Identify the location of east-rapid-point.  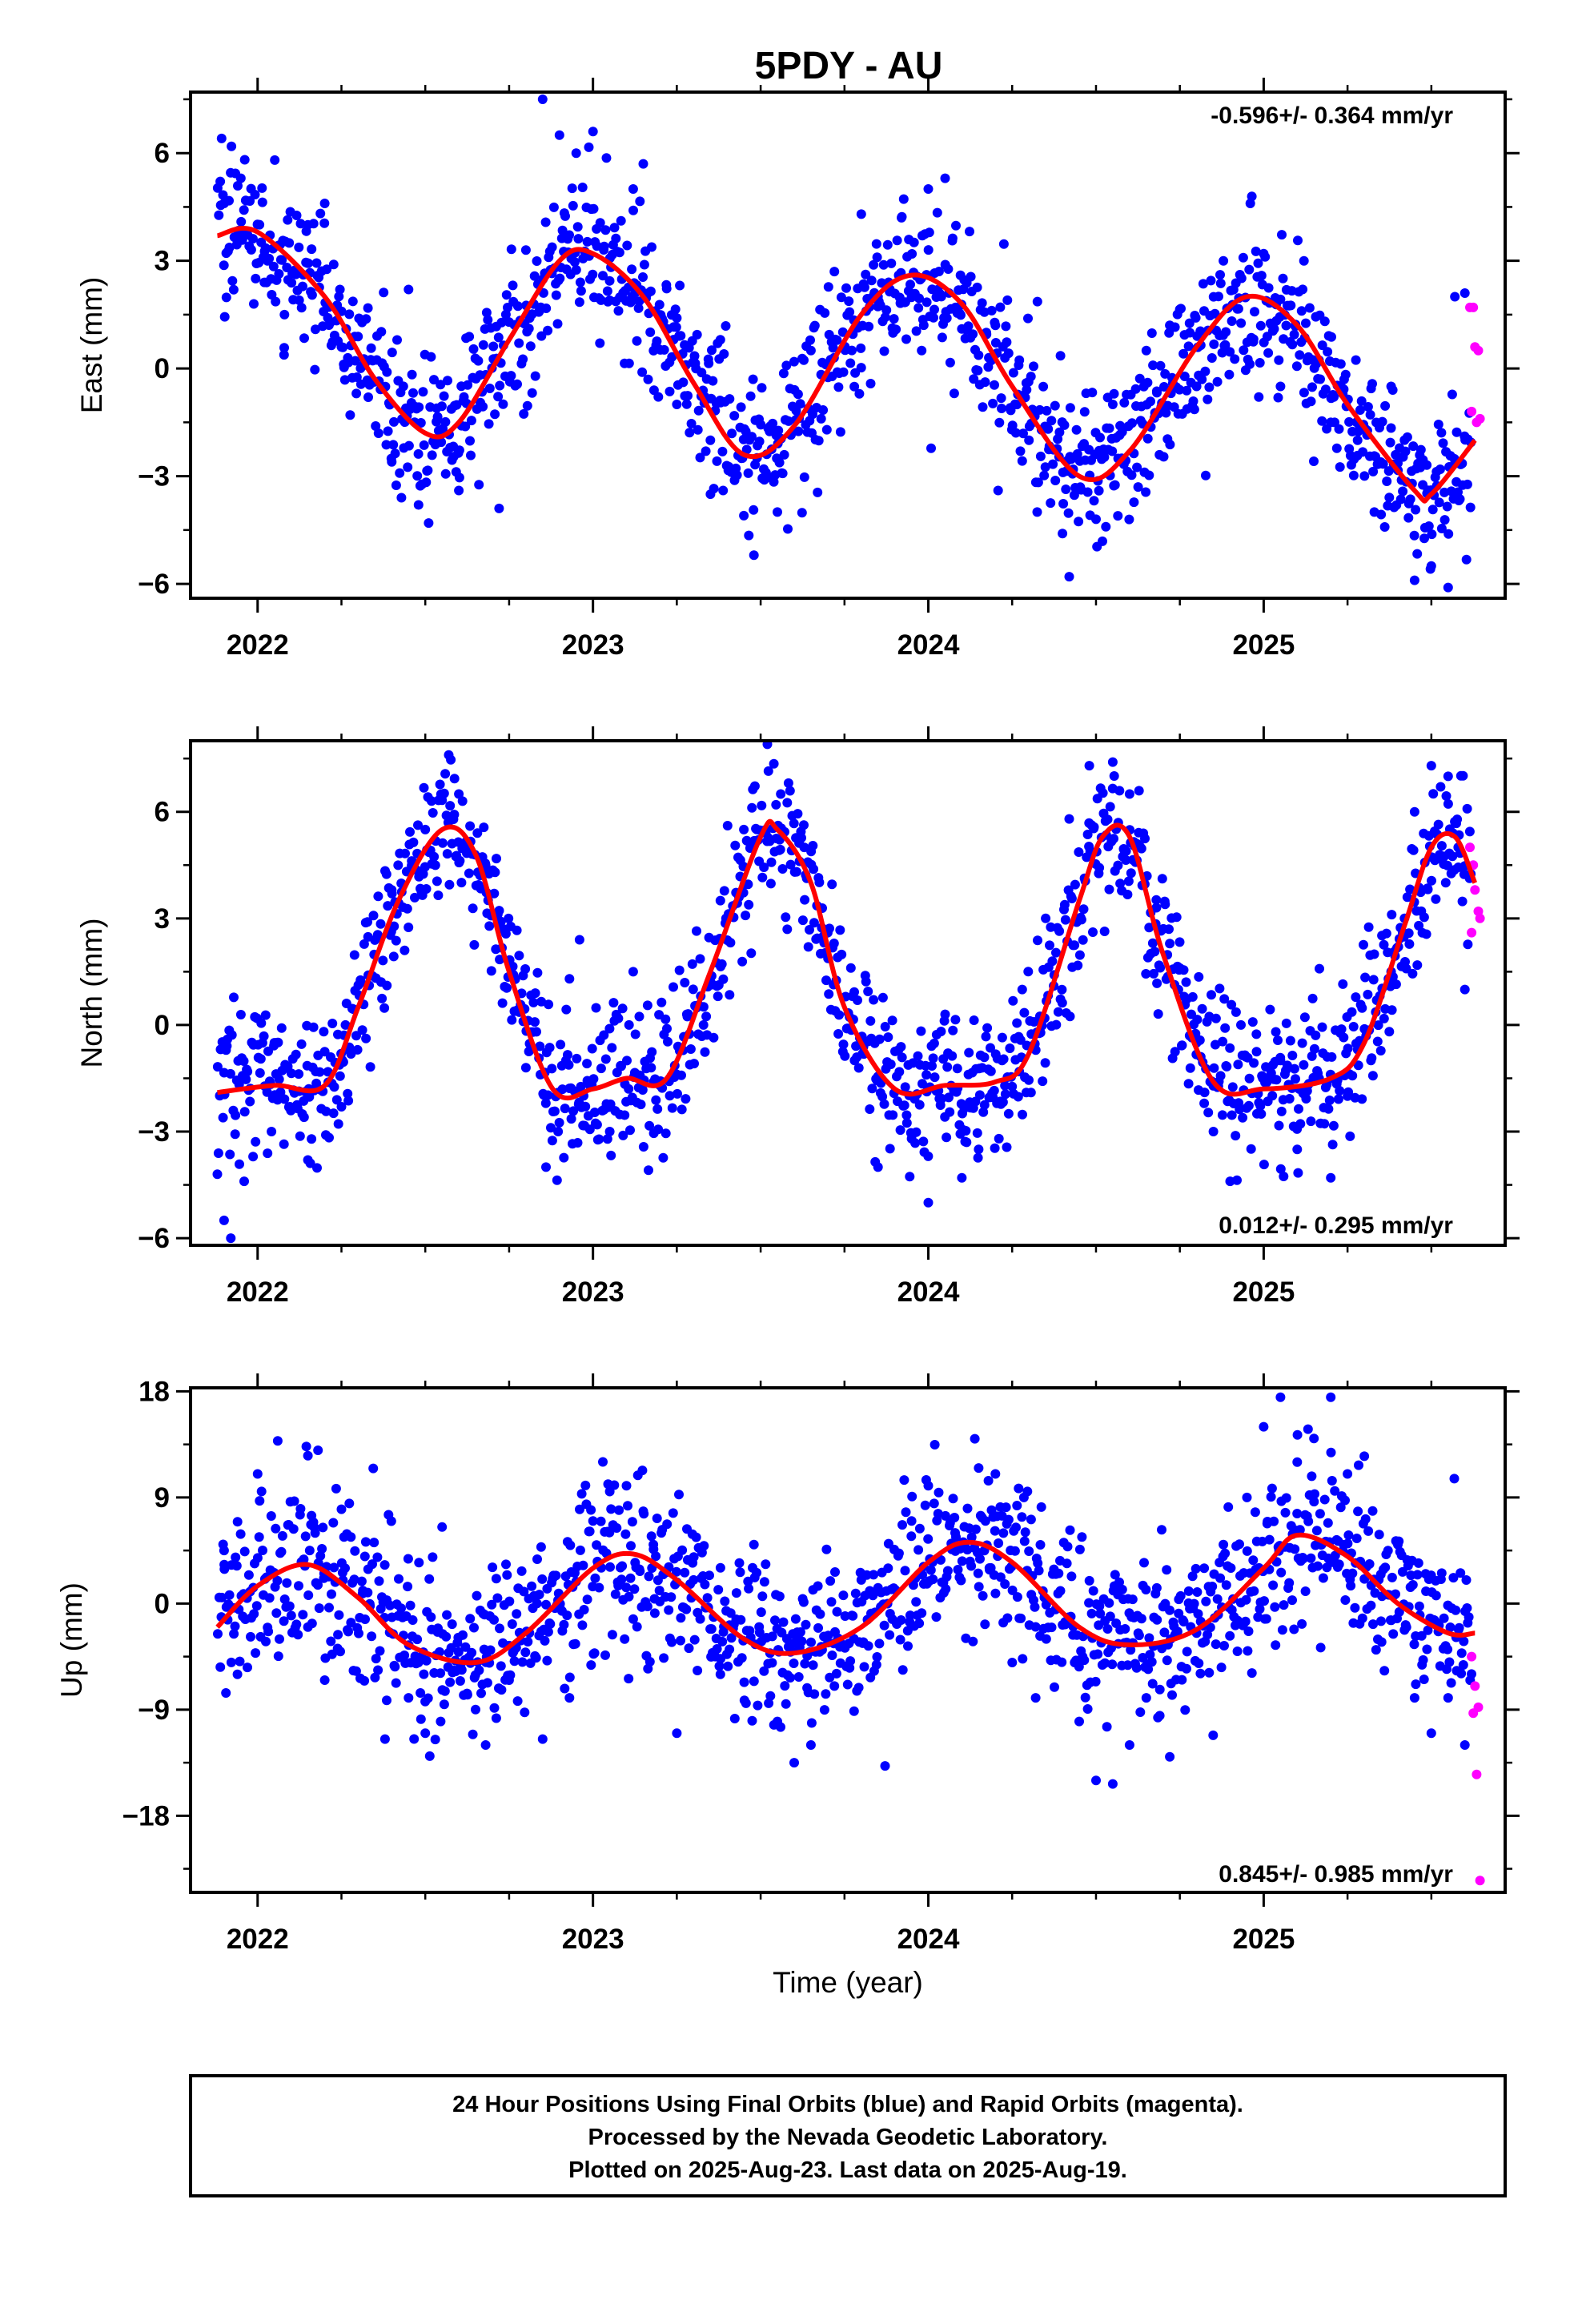
(1478, 350).